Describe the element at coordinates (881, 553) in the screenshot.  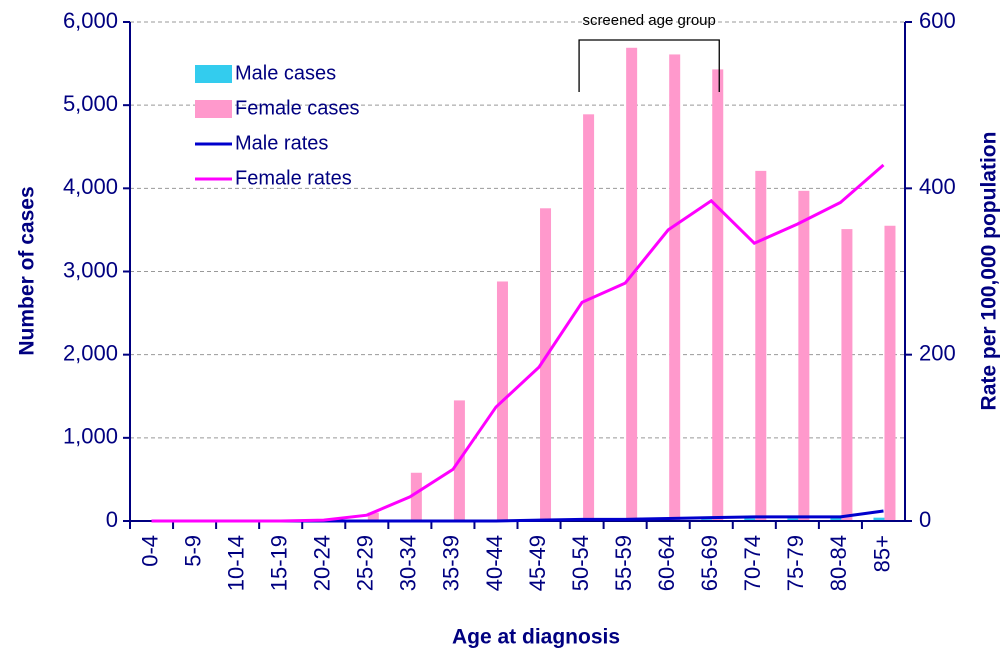
I see `x-tick-label: 85+` at that location.